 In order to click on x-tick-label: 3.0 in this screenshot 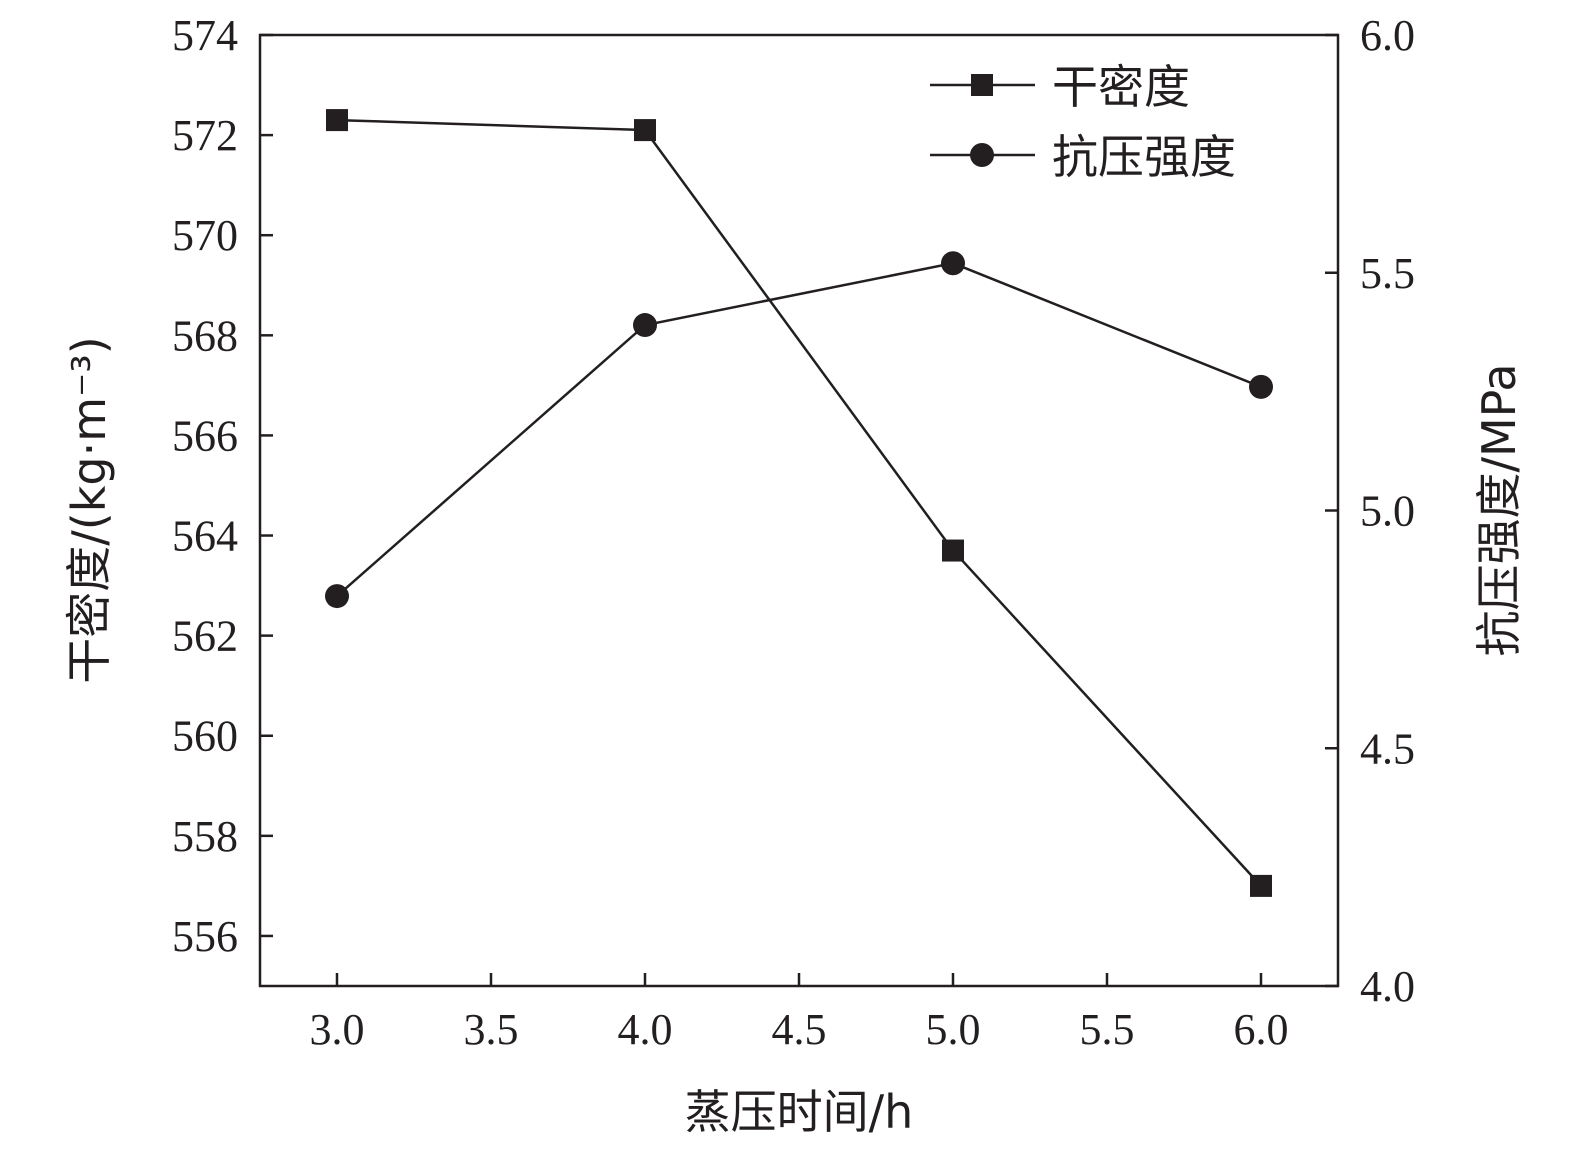, I will do `click(337, 1029)`.